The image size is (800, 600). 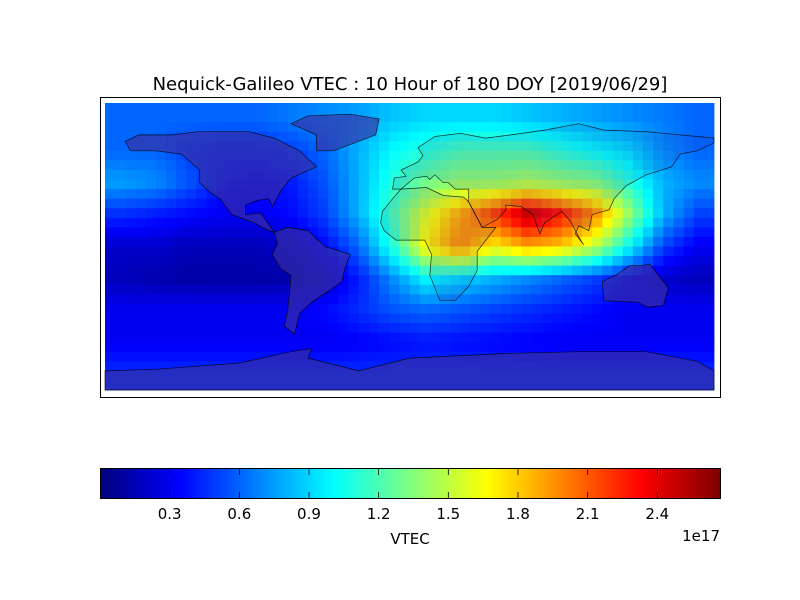 What do you see at coordinates (553, 184) in the screenshot?
I see `continent-eurasia` at bounding box center [553, 184].